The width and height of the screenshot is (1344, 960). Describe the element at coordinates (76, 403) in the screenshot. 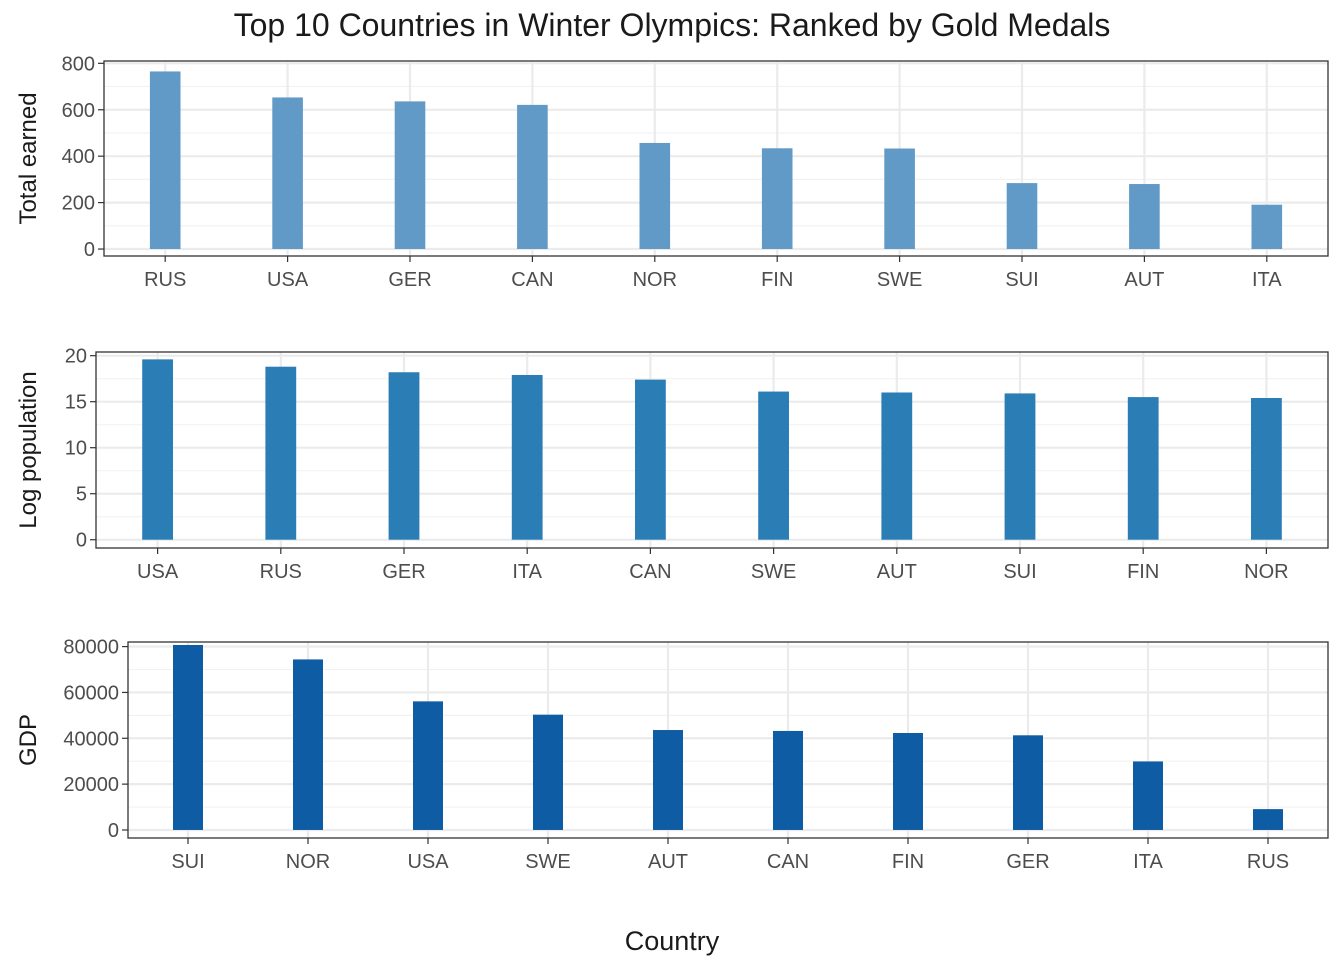

I see `y-tick-label: 15` at that location.